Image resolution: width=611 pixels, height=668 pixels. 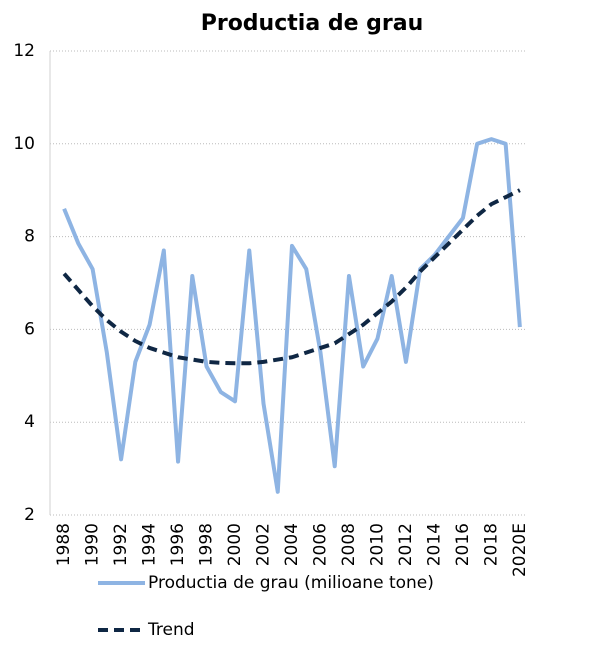 What do you see at coordinates (463, 544) in the screenshot?
I see `x-tick-label: 2016` at bounding box center [463, 544].